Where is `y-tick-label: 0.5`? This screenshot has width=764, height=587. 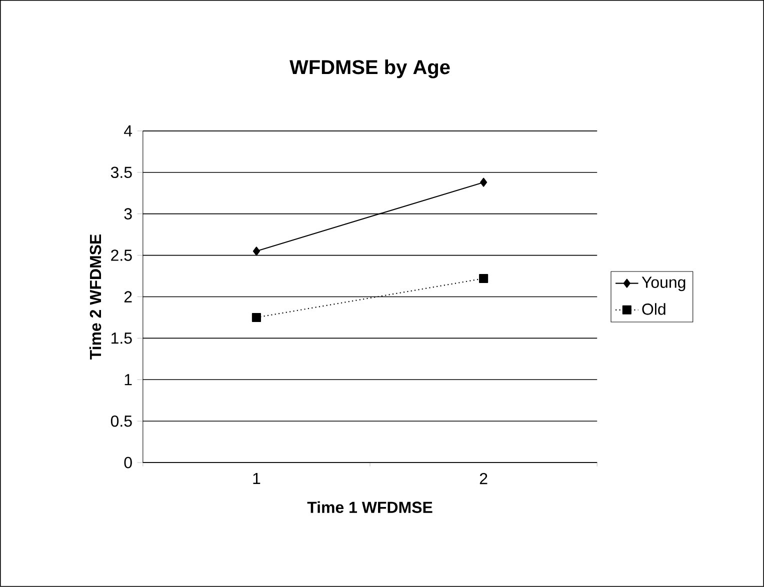
y-tick-label: 0.5 is located at coordinates (121, 421).